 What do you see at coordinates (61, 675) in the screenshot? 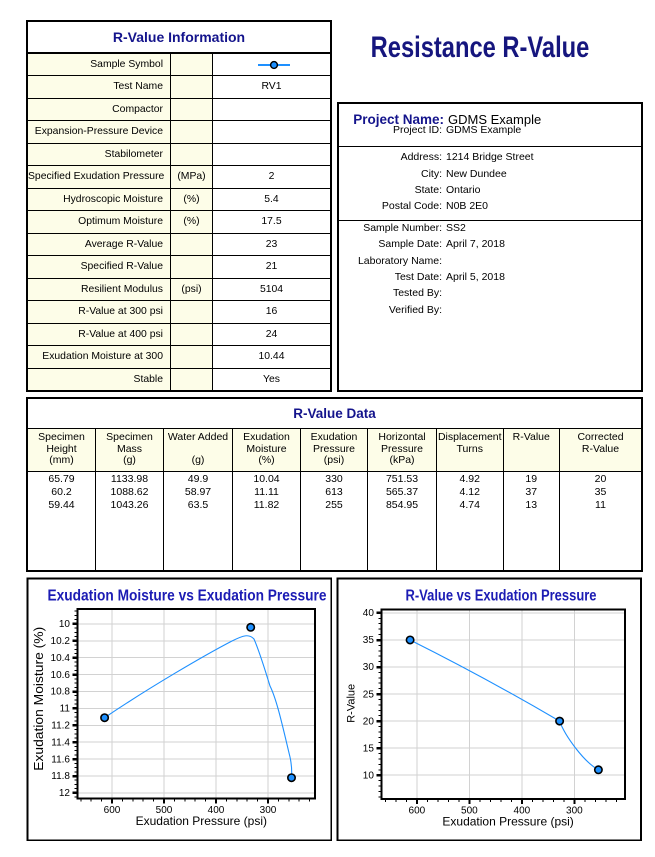
I see `svg-text: 10.6` at bounding box center [61, 675].